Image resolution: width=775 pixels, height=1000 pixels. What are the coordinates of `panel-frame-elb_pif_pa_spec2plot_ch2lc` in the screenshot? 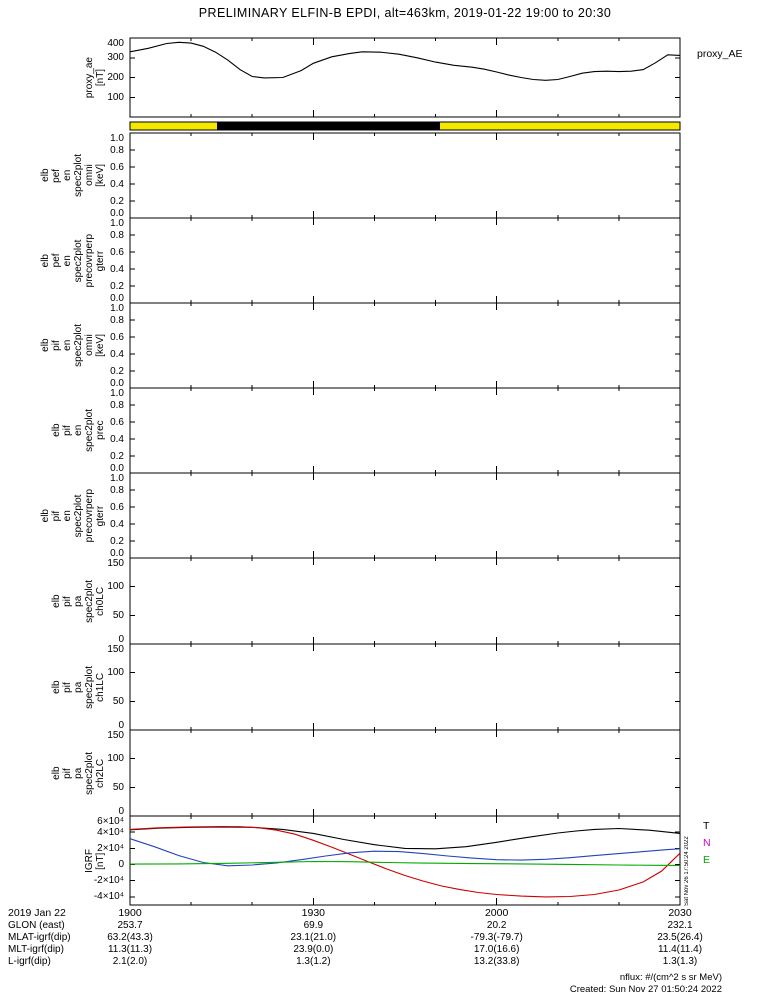 It's located at (405, 773).